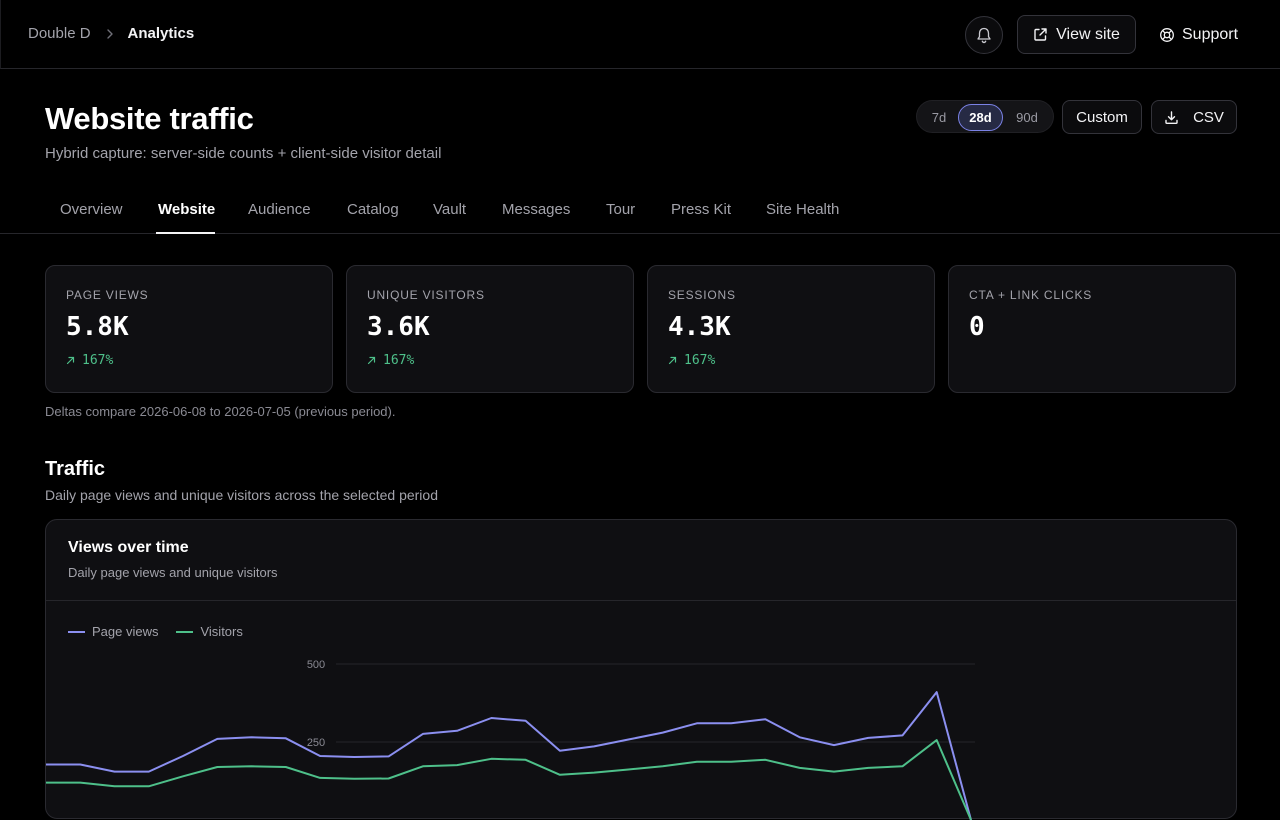 Image resolution: width=1280 pixels, height=820 pixels. I want to click on external-link-icon, so click(1040, 34).